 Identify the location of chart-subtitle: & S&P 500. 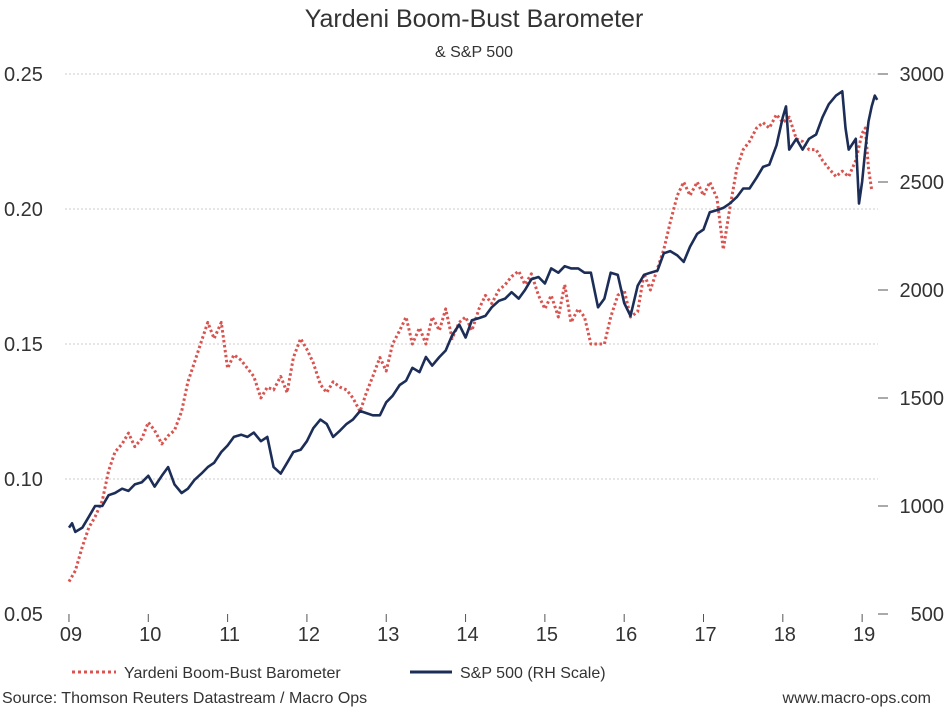
(474, 52).